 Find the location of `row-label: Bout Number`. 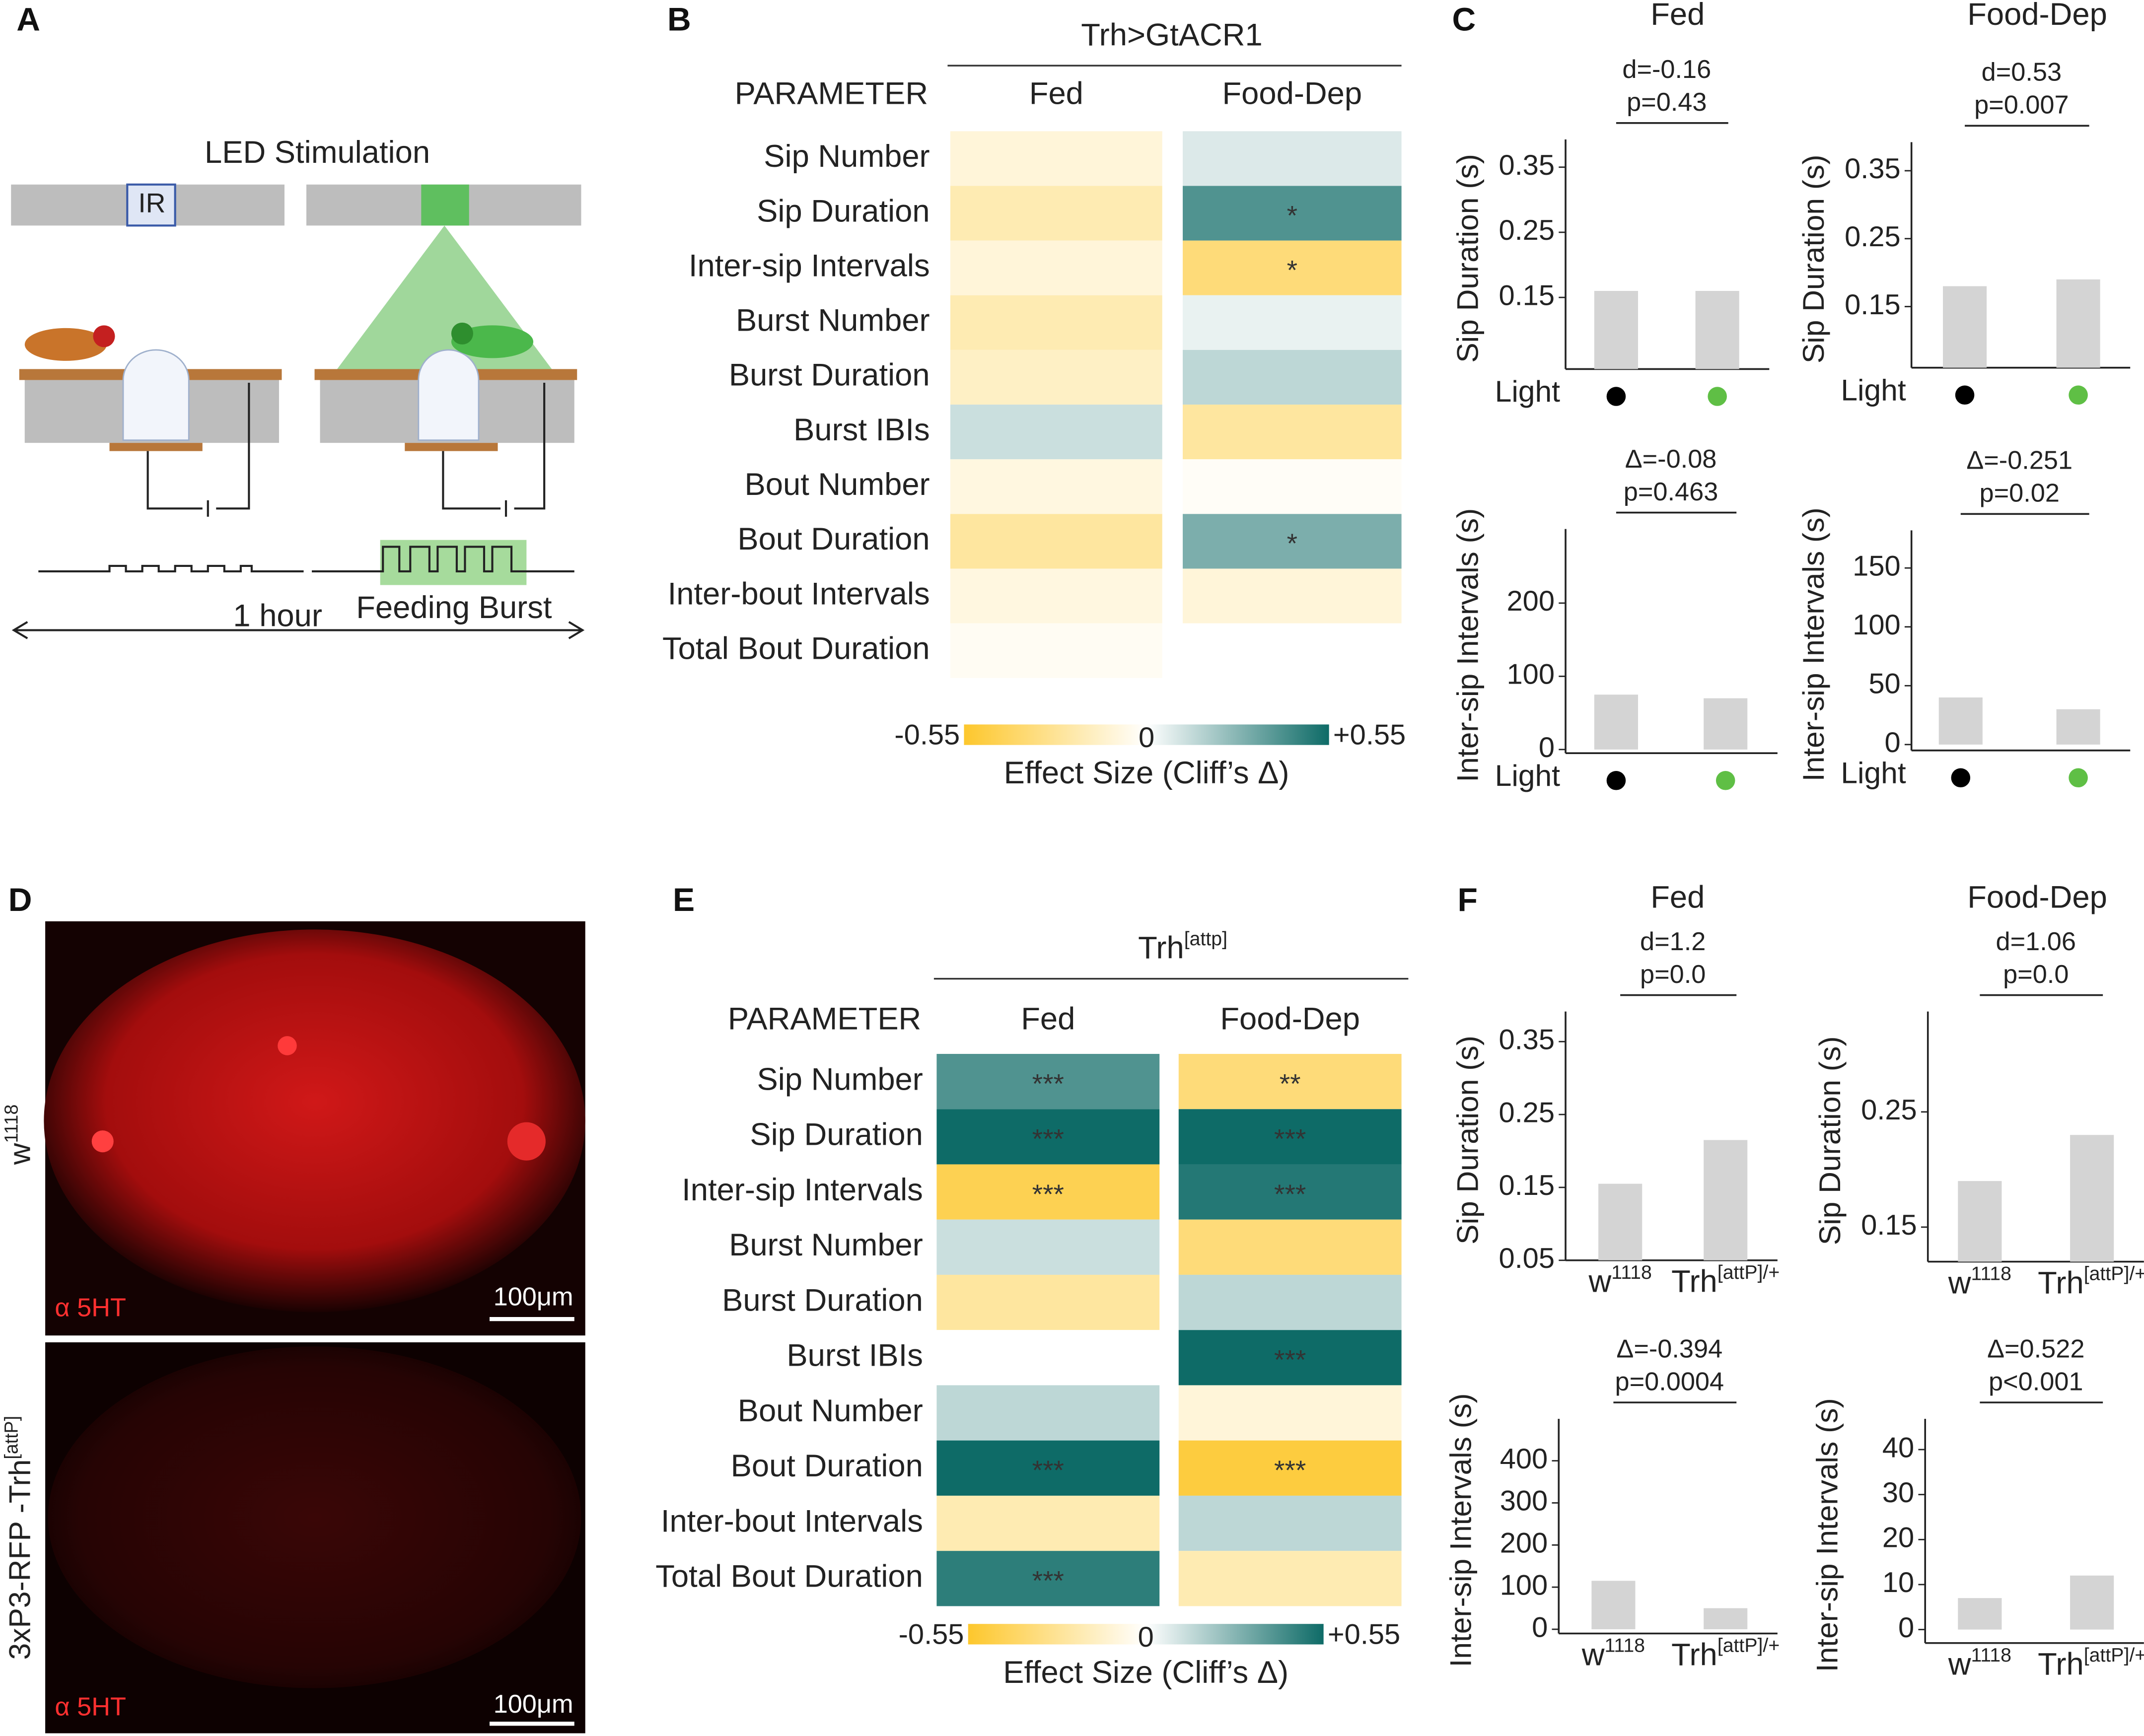

row-label: Bout Number is located at coordinates (837, 484).